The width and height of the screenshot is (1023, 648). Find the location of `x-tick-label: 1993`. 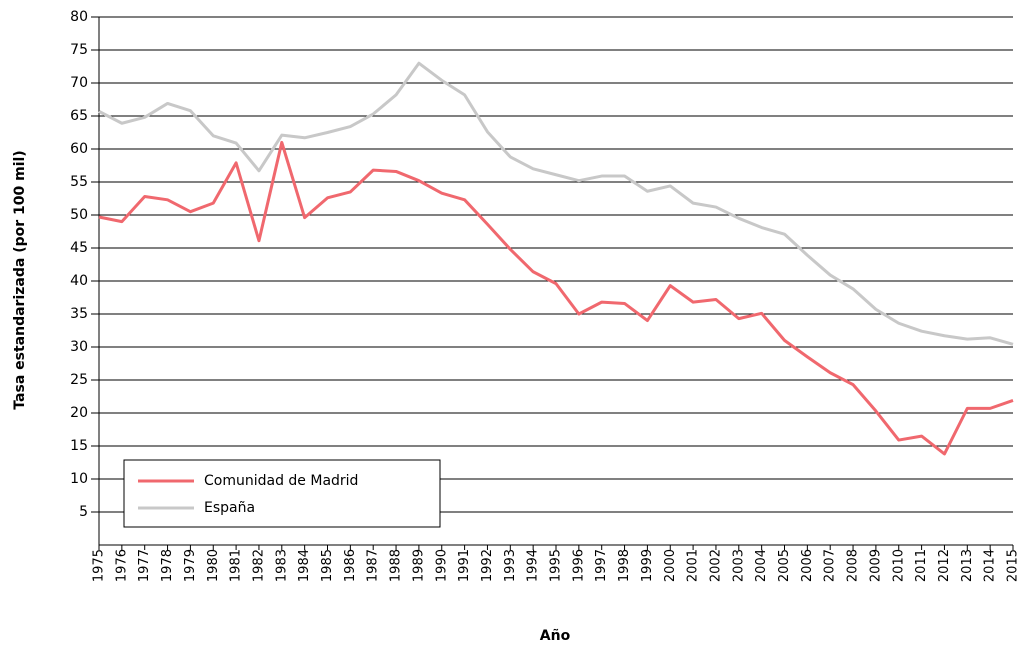

x-tick-label: 1993 is located at coordinates (510, 565).